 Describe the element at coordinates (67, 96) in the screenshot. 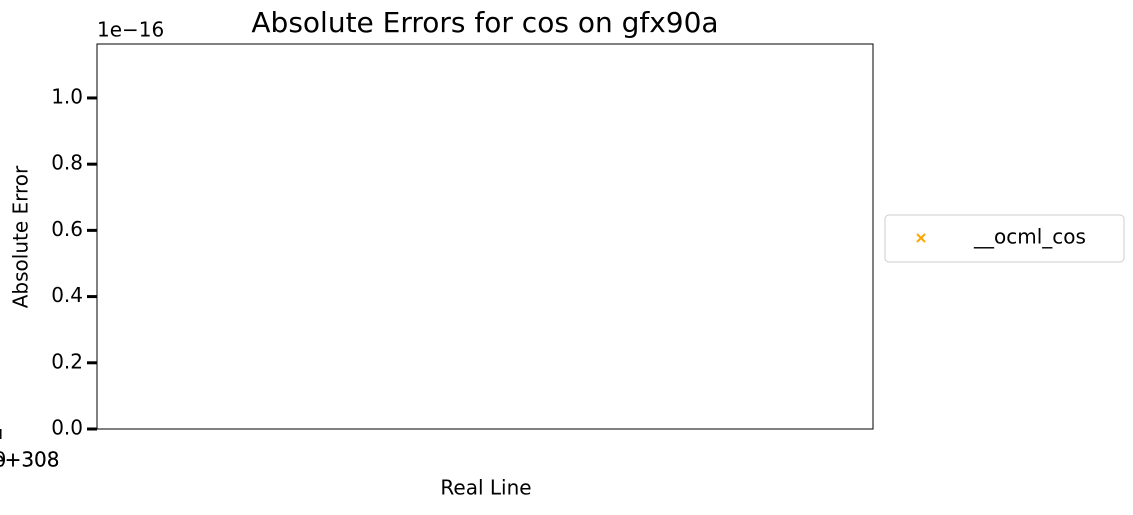

I see `y-tick-label: 1.0` at that location.